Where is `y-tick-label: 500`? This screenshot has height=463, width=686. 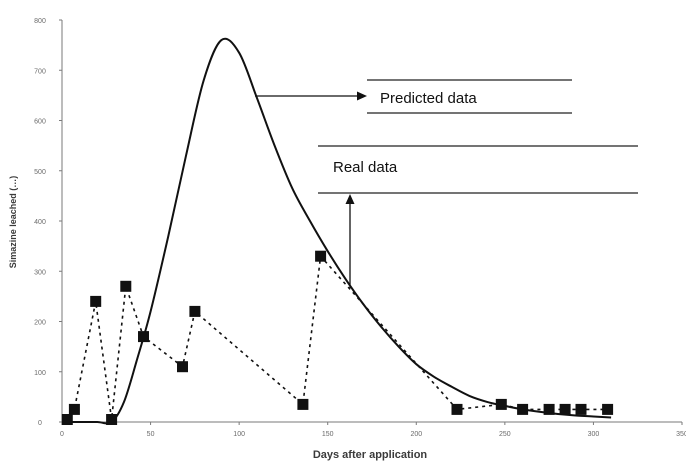
y-tick-label: 500 is located at coordinates (40, 172).